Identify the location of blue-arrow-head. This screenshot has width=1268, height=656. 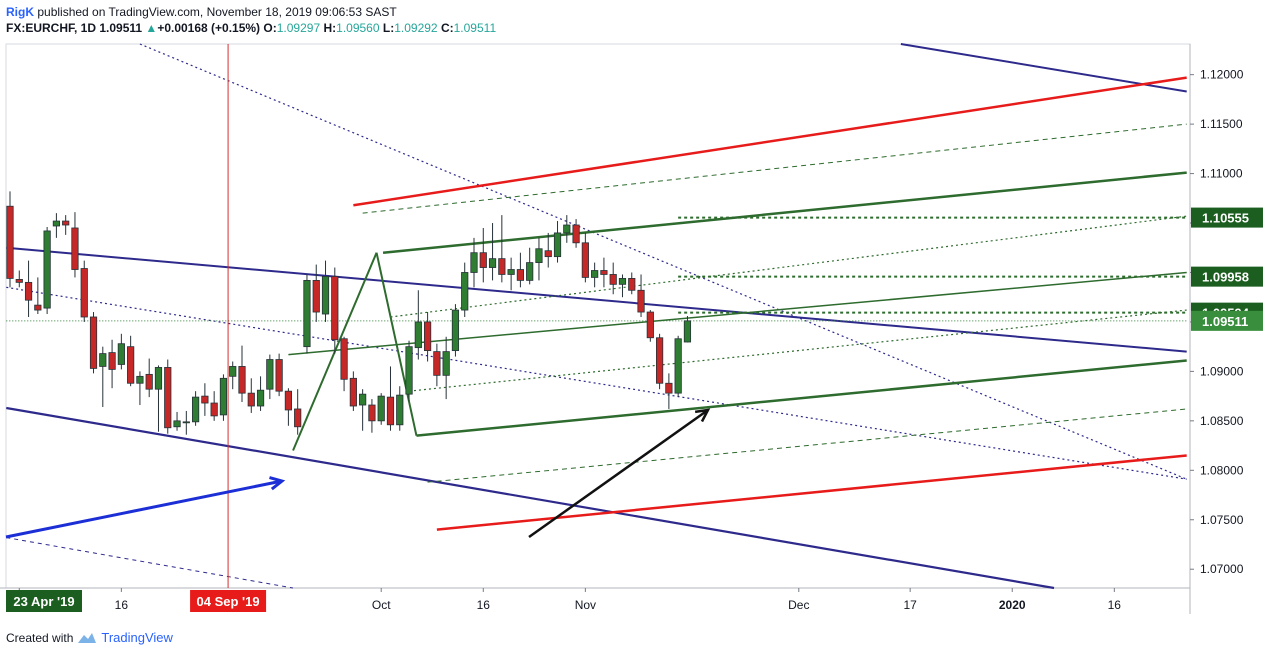
(277, 483).